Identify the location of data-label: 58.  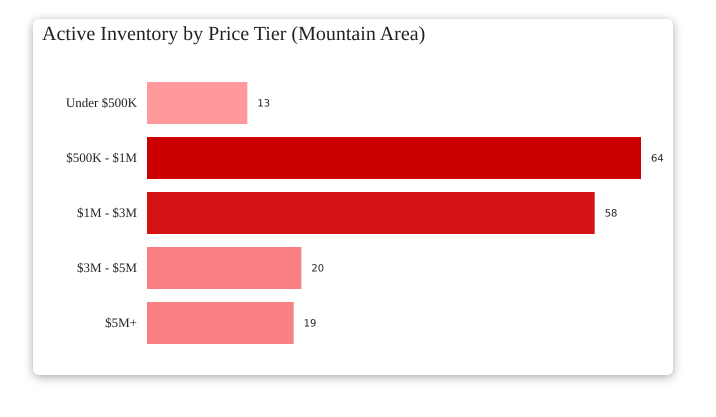
(611, 214).